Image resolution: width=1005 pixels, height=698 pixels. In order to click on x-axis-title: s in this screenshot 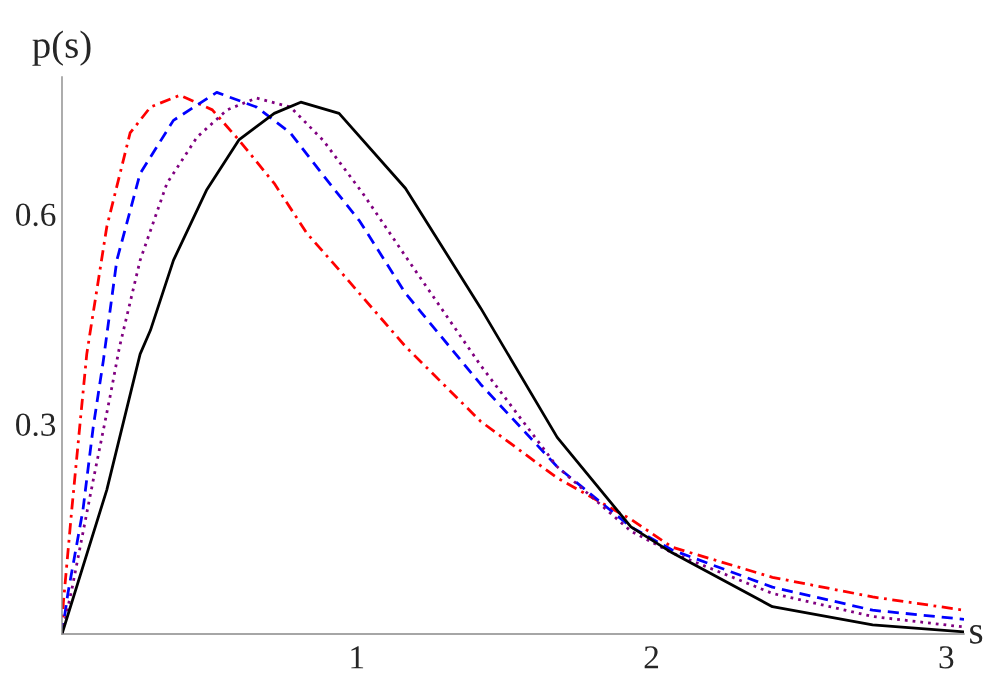, I will do `click(976, 634)`.